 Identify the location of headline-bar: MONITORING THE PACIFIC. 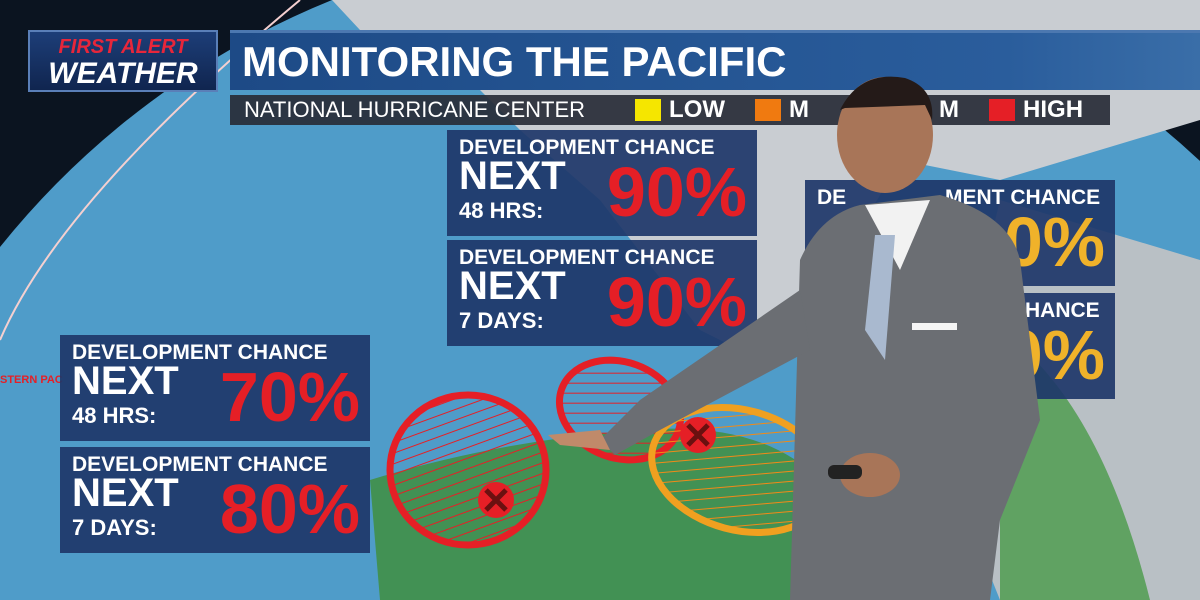
(715, 60).